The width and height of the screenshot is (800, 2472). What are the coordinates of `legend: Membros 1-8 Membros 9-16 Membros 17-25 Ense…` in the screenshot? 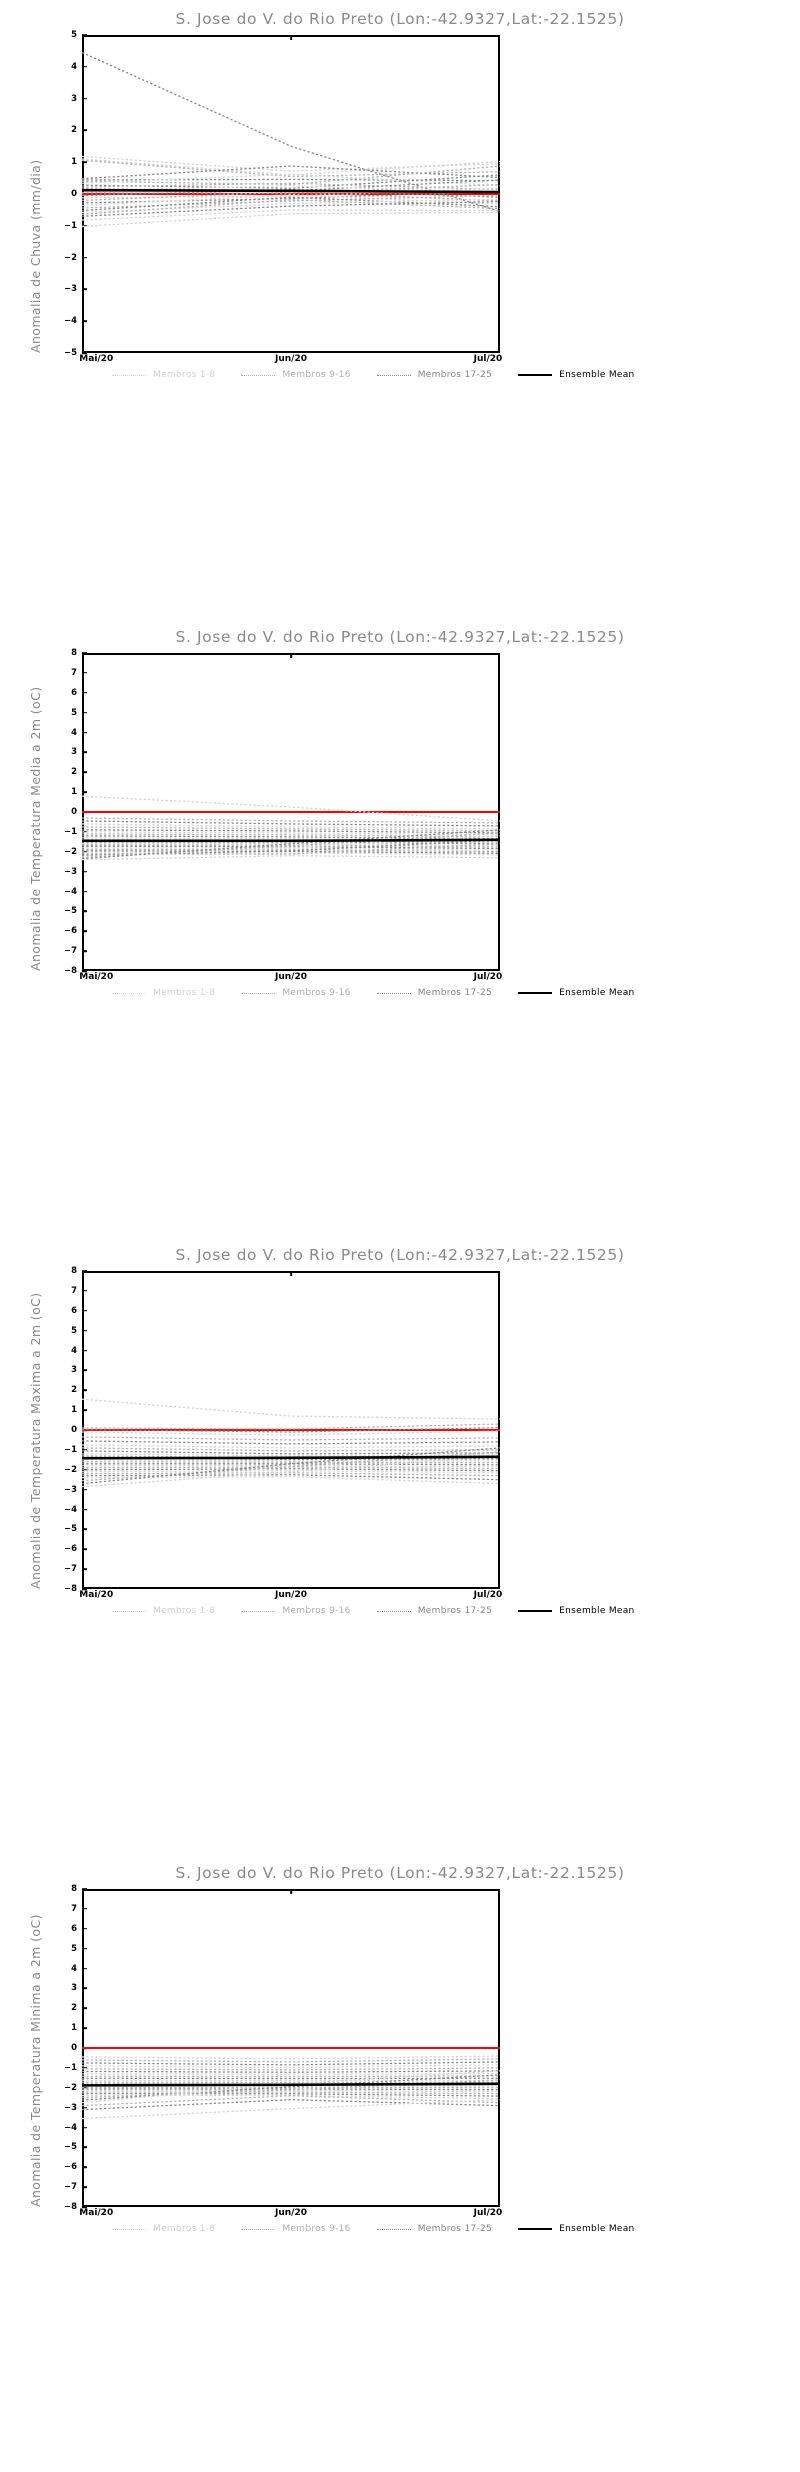 It's located at (427, 375).